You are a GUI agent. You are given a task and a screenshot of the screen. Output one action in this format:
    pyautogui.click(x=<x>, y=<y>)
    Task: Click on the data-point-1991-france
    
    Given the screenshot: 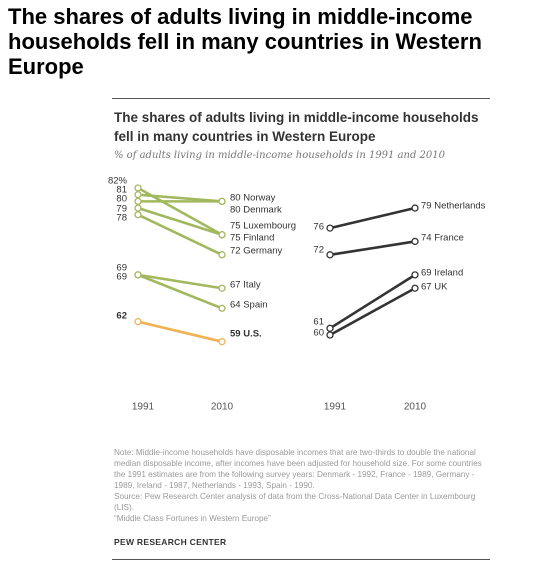 What is the action you would take?
    pyautogui.click(x=330, y=255)
    